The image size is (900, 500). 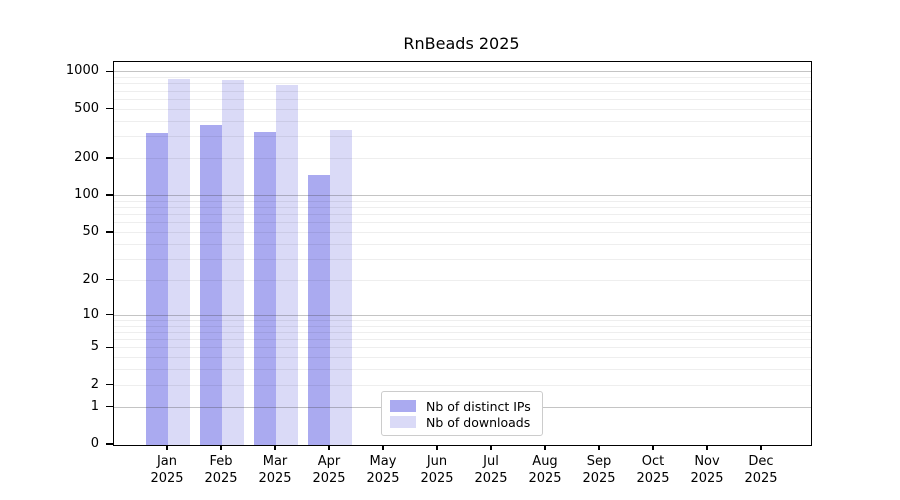 I want to click on x-tick-mark-nov, so click(x=707, y=447).